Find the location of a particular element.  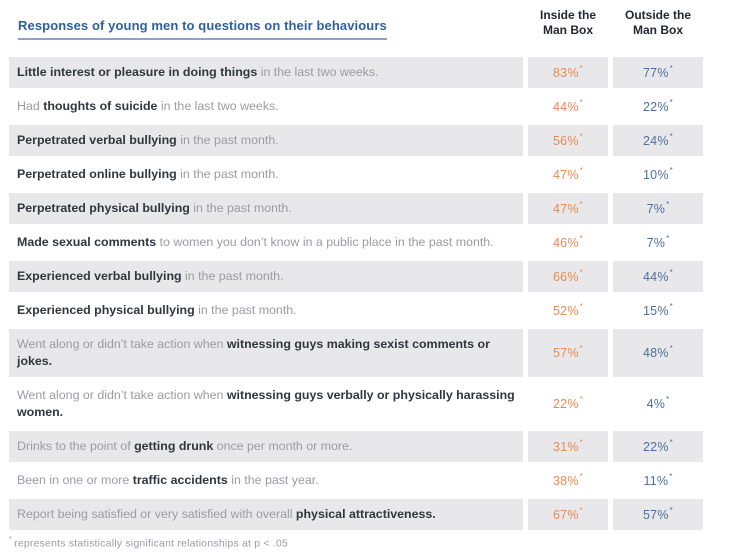

percent-value: 52% is located at coordinates (566, 310).